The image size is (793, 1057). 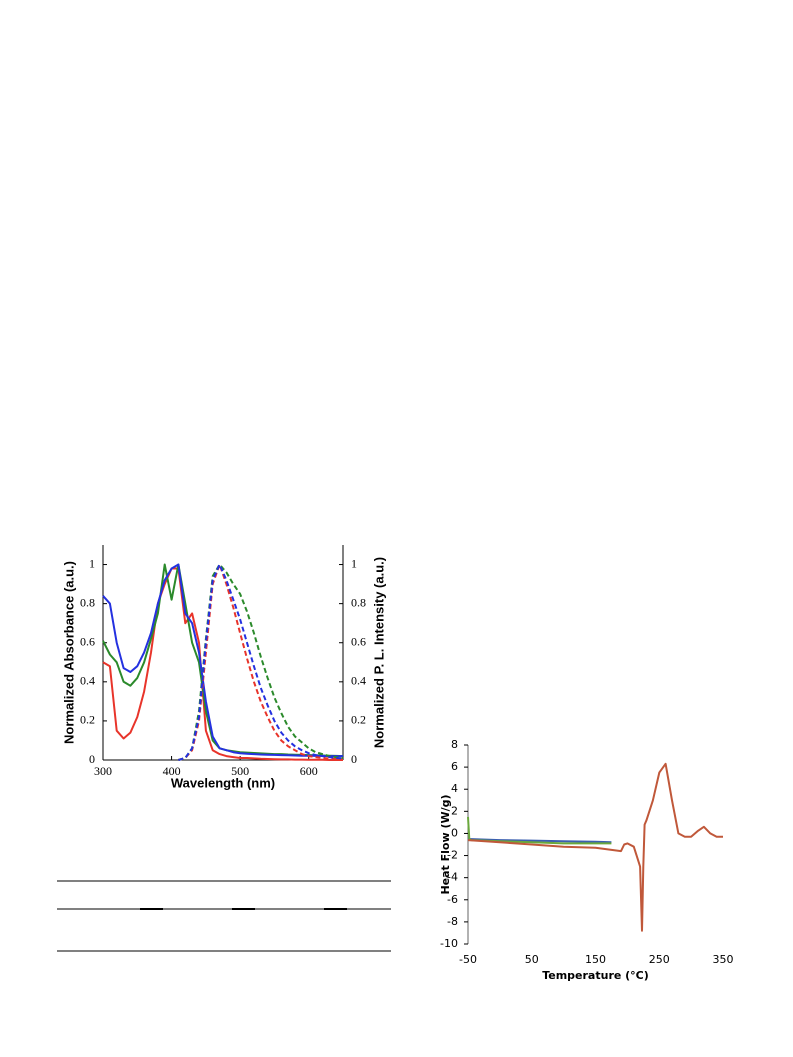 What do you see at coordinates (358, 641) in the screenshot?
I see `y2-tick-label: 0.6` at bounding box center [358, 641].